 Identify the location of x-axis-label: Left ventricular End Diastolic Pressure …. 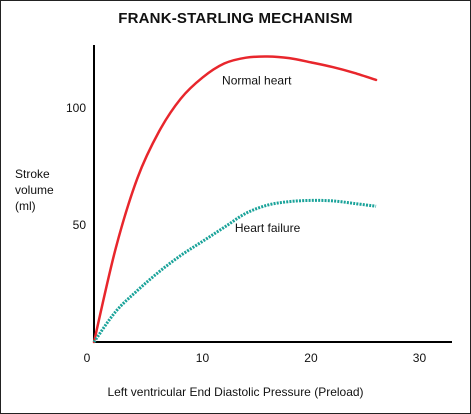
(235, 392).